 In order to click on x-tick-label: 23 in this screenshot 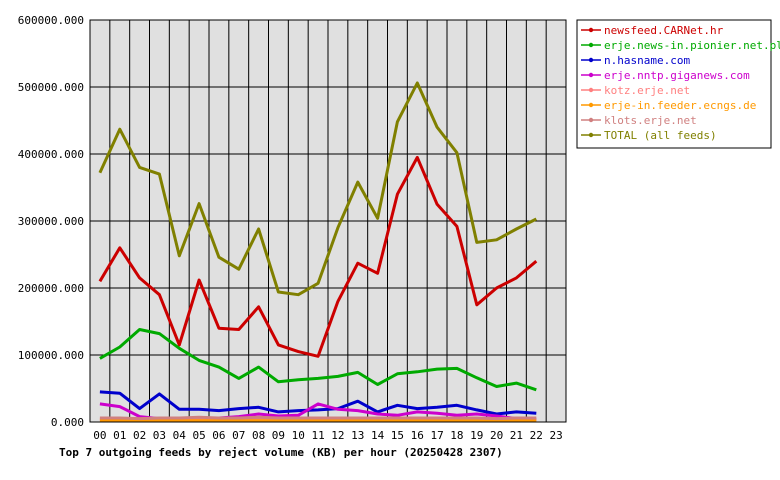, I will do `click(555, 435)`.